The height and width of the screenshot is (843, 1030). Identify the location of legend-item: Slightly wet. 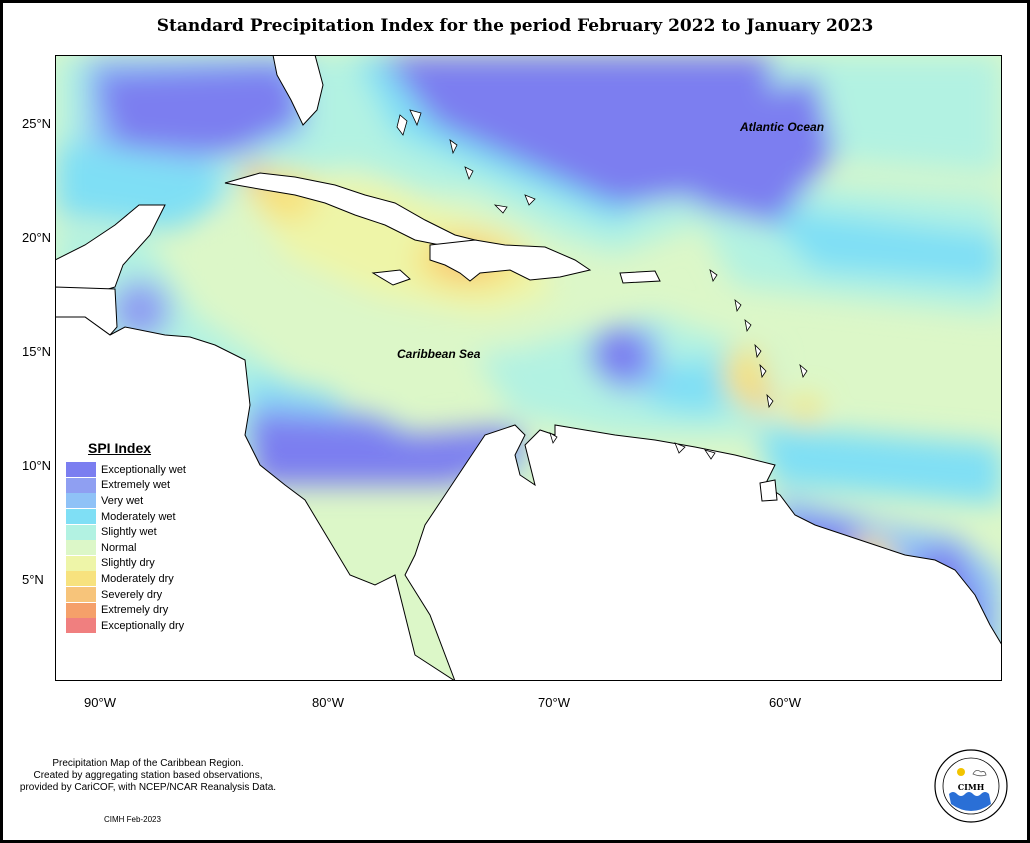
(126, 532).